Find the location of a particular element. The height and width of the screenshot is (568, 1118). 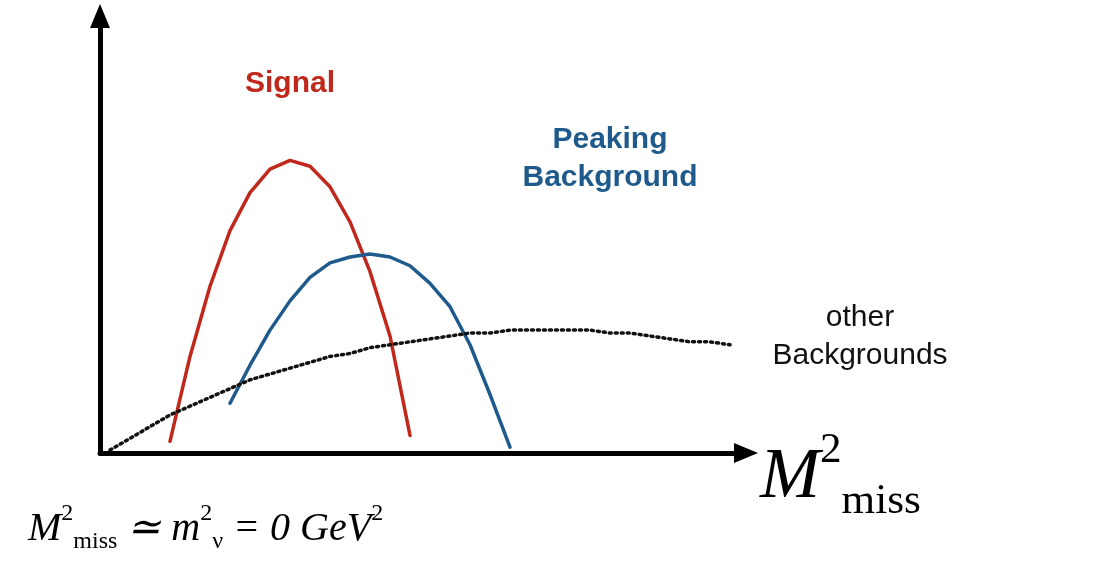

series-label: other Backgrounds is located at coordinates (860, 335).